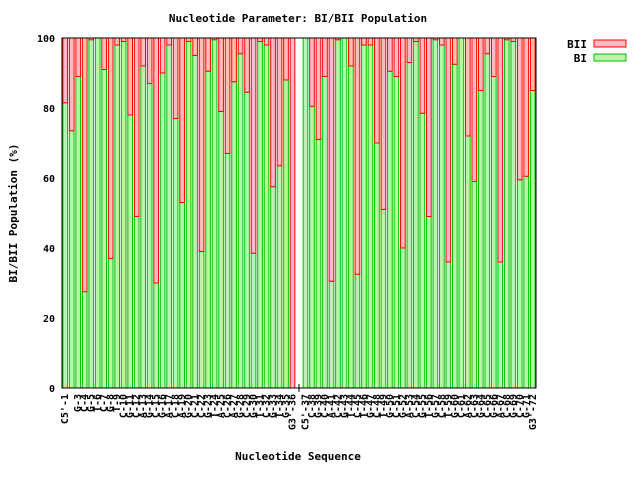 Image resolution: width=640 pixels, height=480 pixels. What do you see at coordinates (78, 403) in the screenshot?
I see `x-tick-label: G-3` at bounding box center [78, 403].